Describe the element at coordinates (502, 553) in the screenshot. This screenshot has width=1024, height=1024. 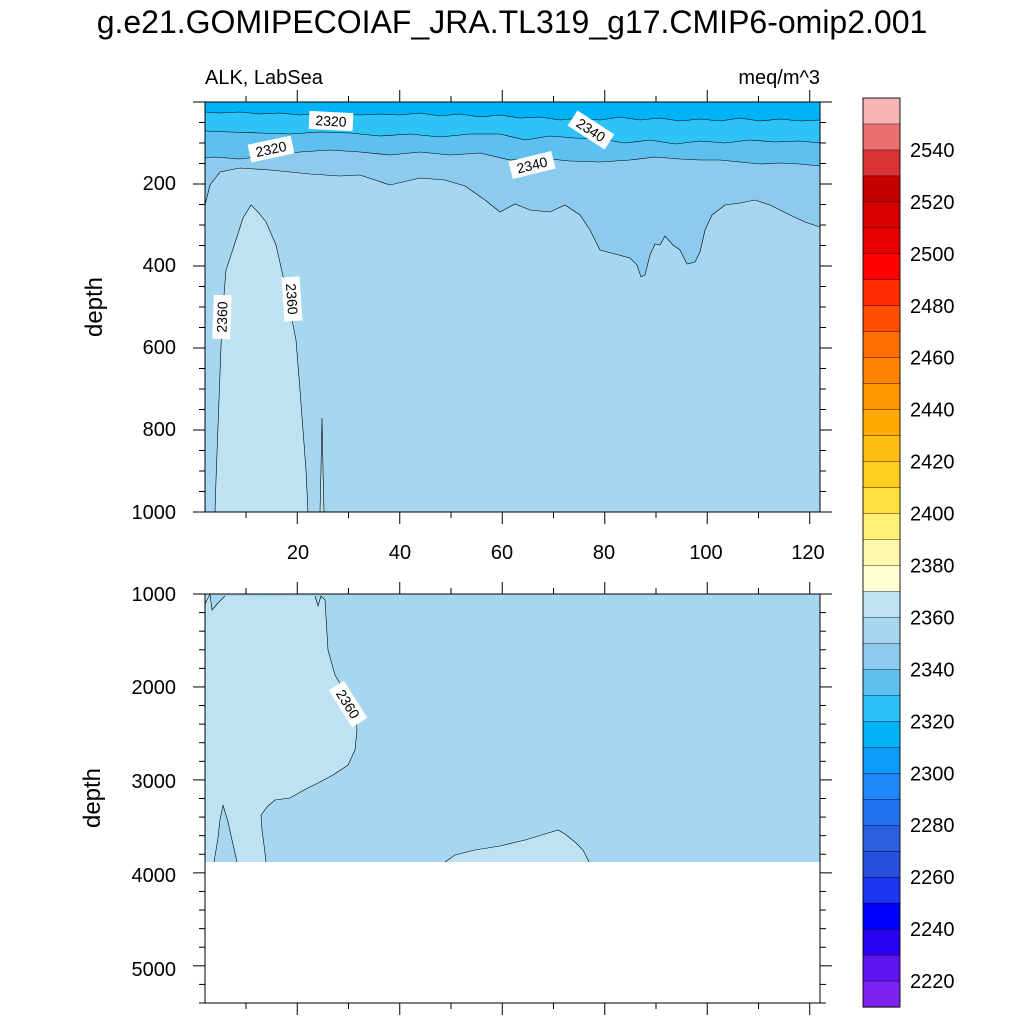
I see `x-tick-label: 60` at that location.